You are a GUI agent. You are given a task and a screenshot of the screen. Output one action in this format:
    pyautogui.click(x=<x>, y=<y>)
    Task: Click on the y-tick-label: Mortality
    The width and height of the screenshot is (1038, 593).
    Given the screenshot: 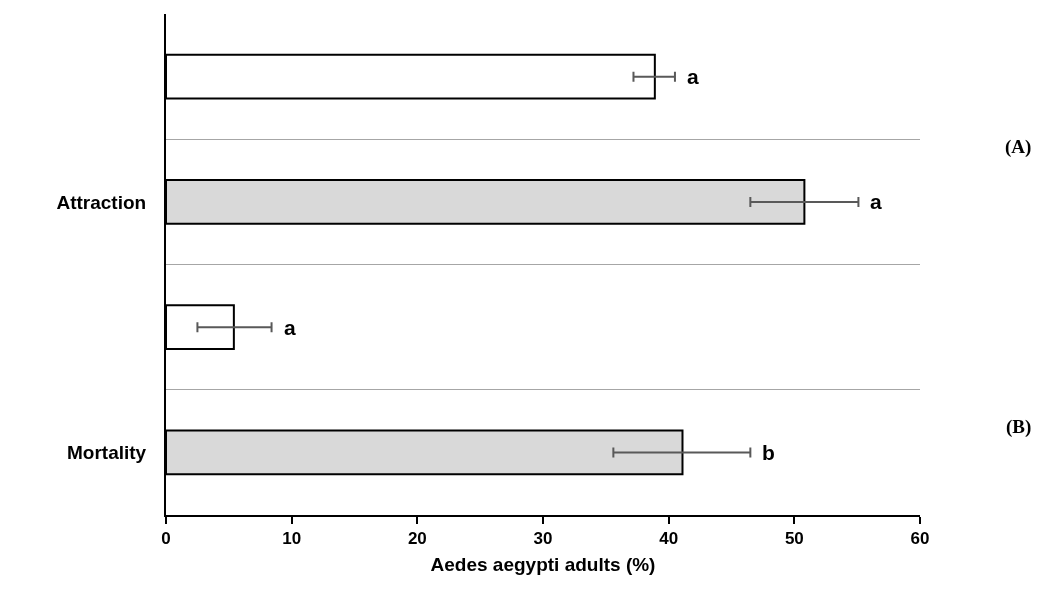 What is the action you would take?
    pyautogui.click(x=107, y=453)
    